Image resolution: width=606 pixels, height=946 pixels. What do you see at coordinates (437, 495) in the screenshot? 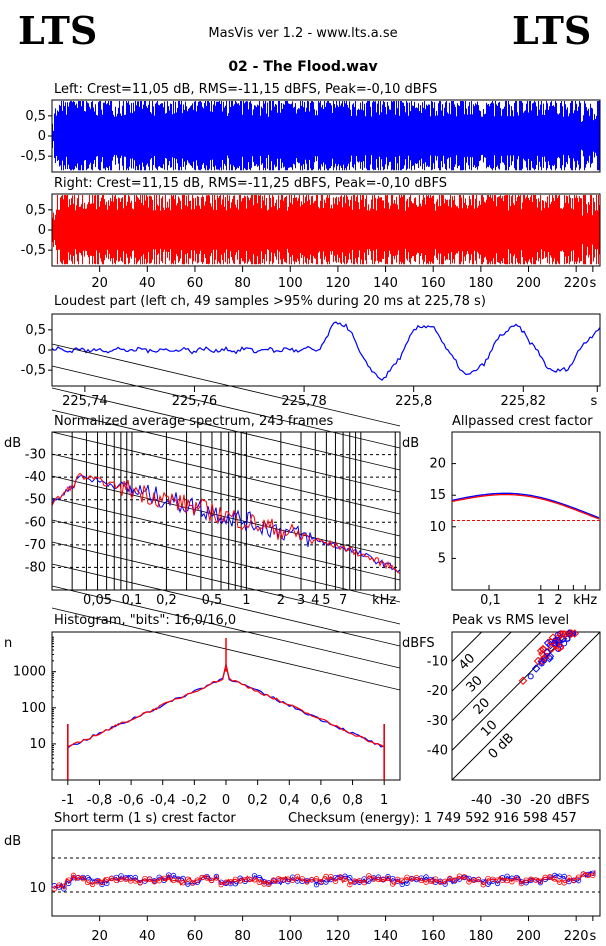
I see `allpassed-ytick-label: 15` at bounding box center [437, 495].